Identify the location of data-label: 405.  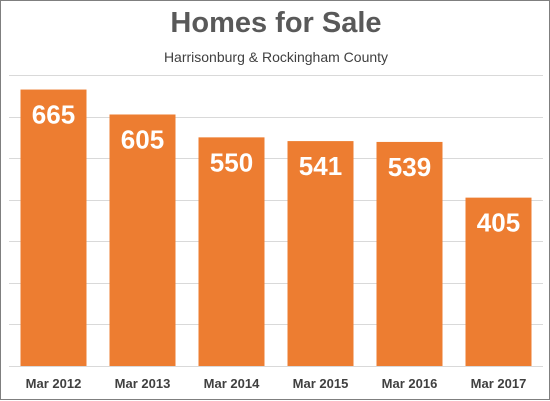
(498, 223).